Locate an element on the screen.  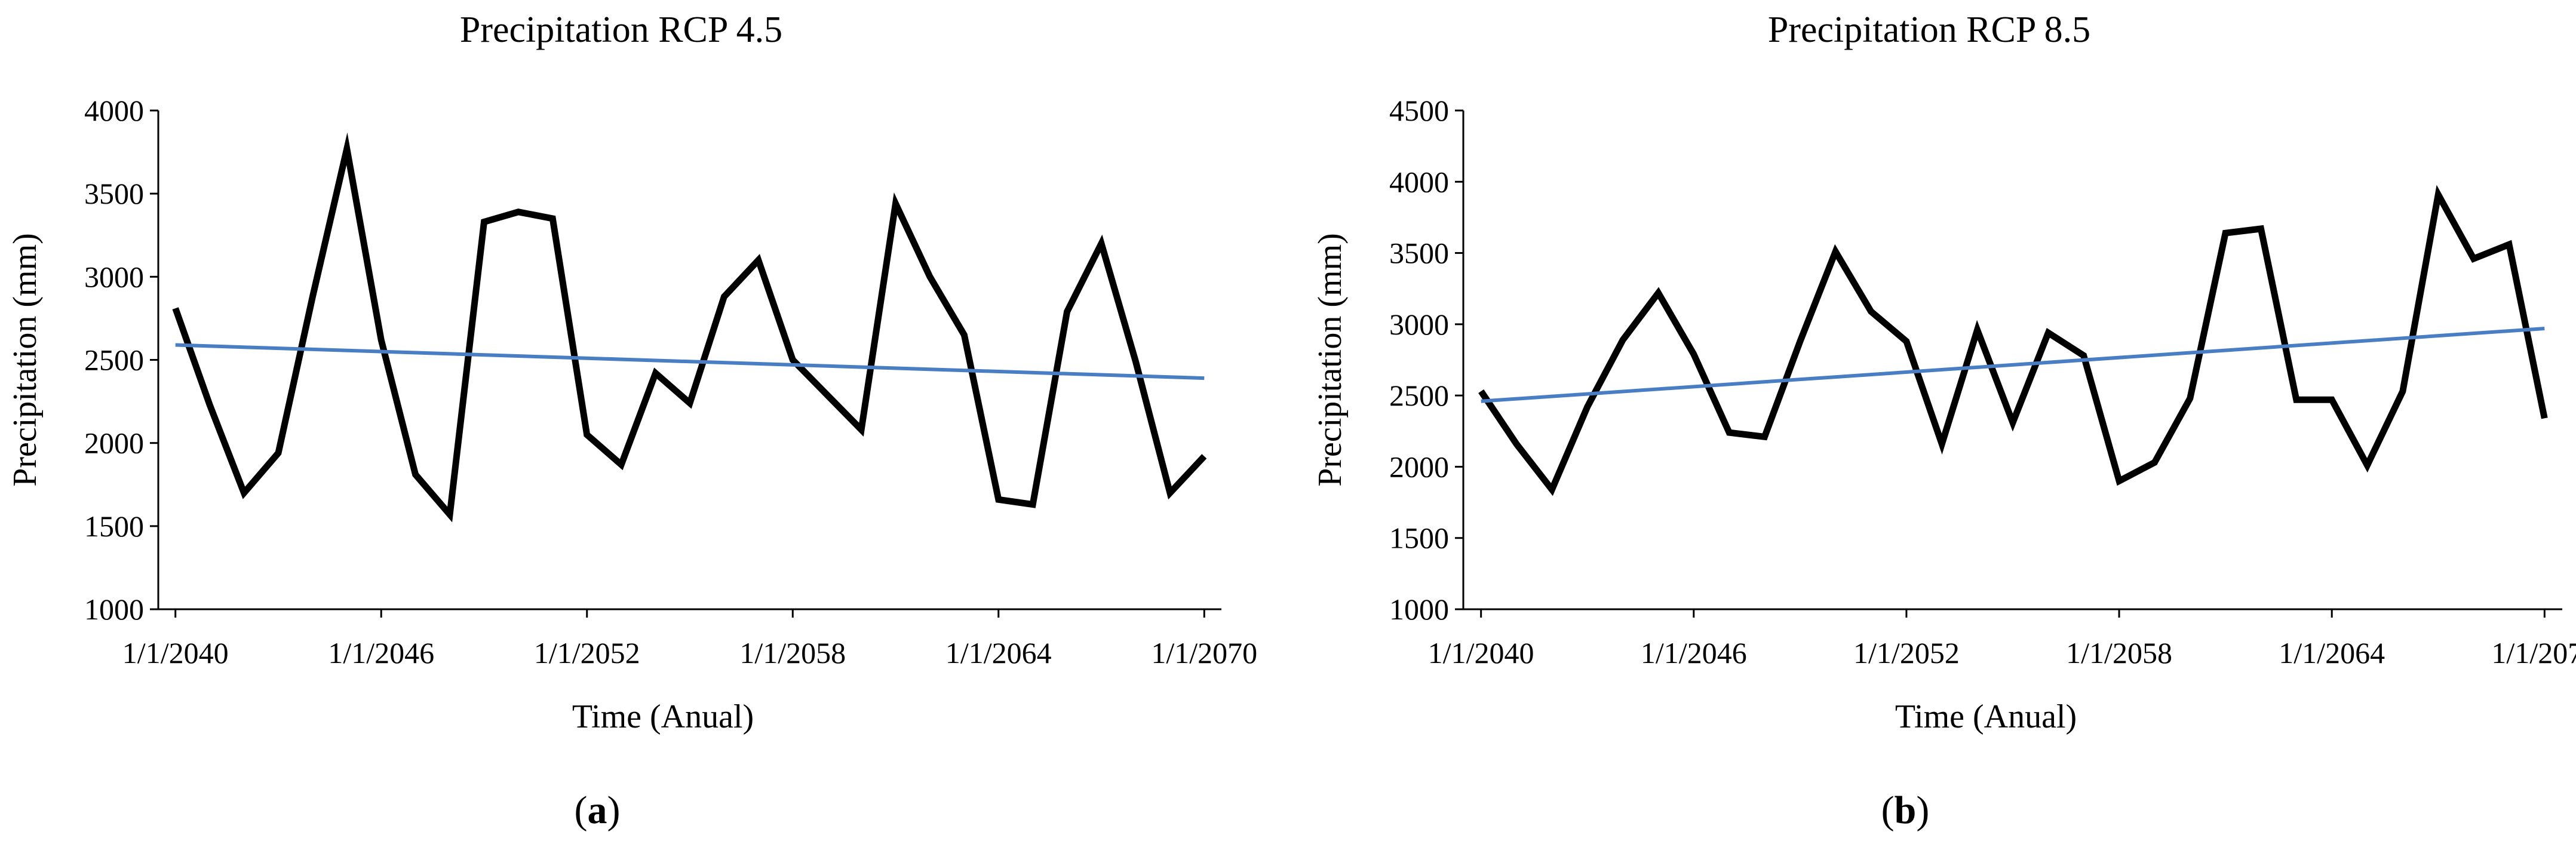
panel-caption: (b) is located at coordinates (1905, 810).